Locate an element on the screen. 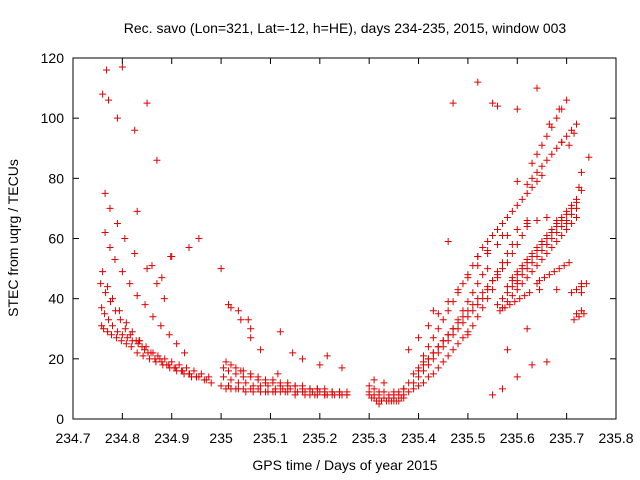 The height and width of the screenshot is (480, 640). y-tick-label: 120 is located at coordinates (53, 58).